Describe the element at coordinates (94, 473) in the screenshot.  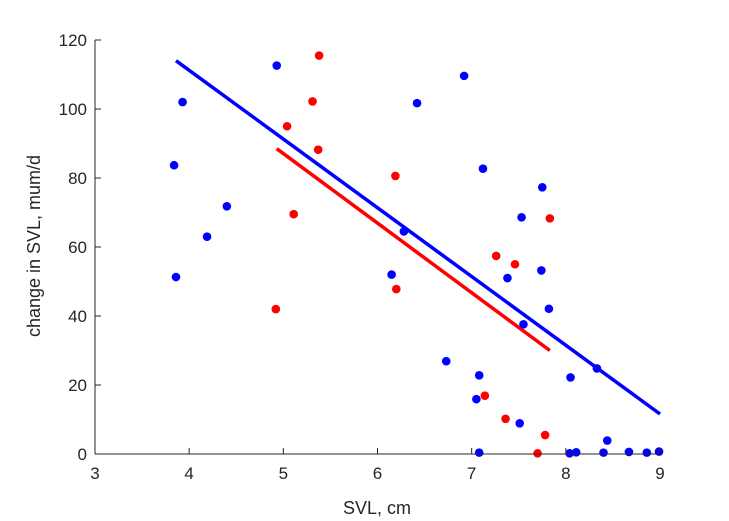
I see `x-tick-label: 3` at that location.